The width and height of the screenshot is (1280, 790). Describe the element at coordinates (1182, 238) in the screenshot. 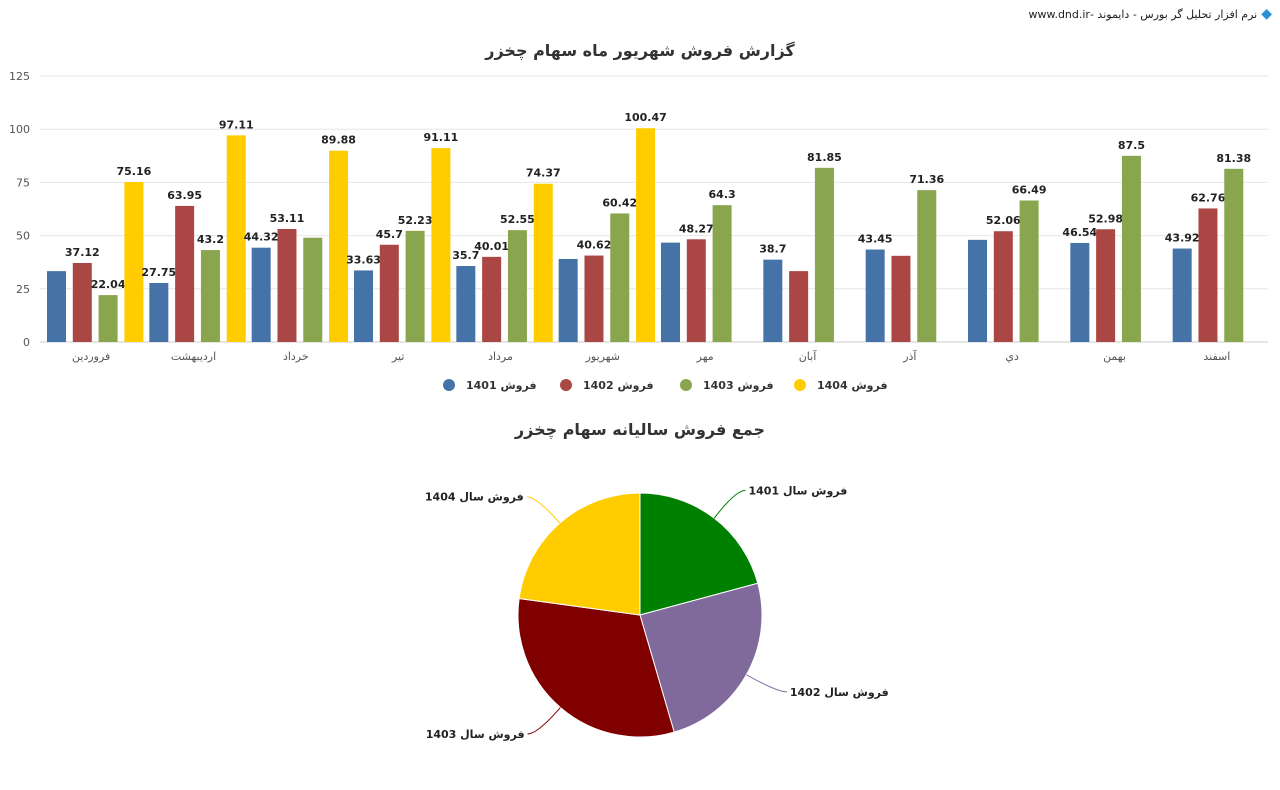

I see `data-label: 43.92` at that location.